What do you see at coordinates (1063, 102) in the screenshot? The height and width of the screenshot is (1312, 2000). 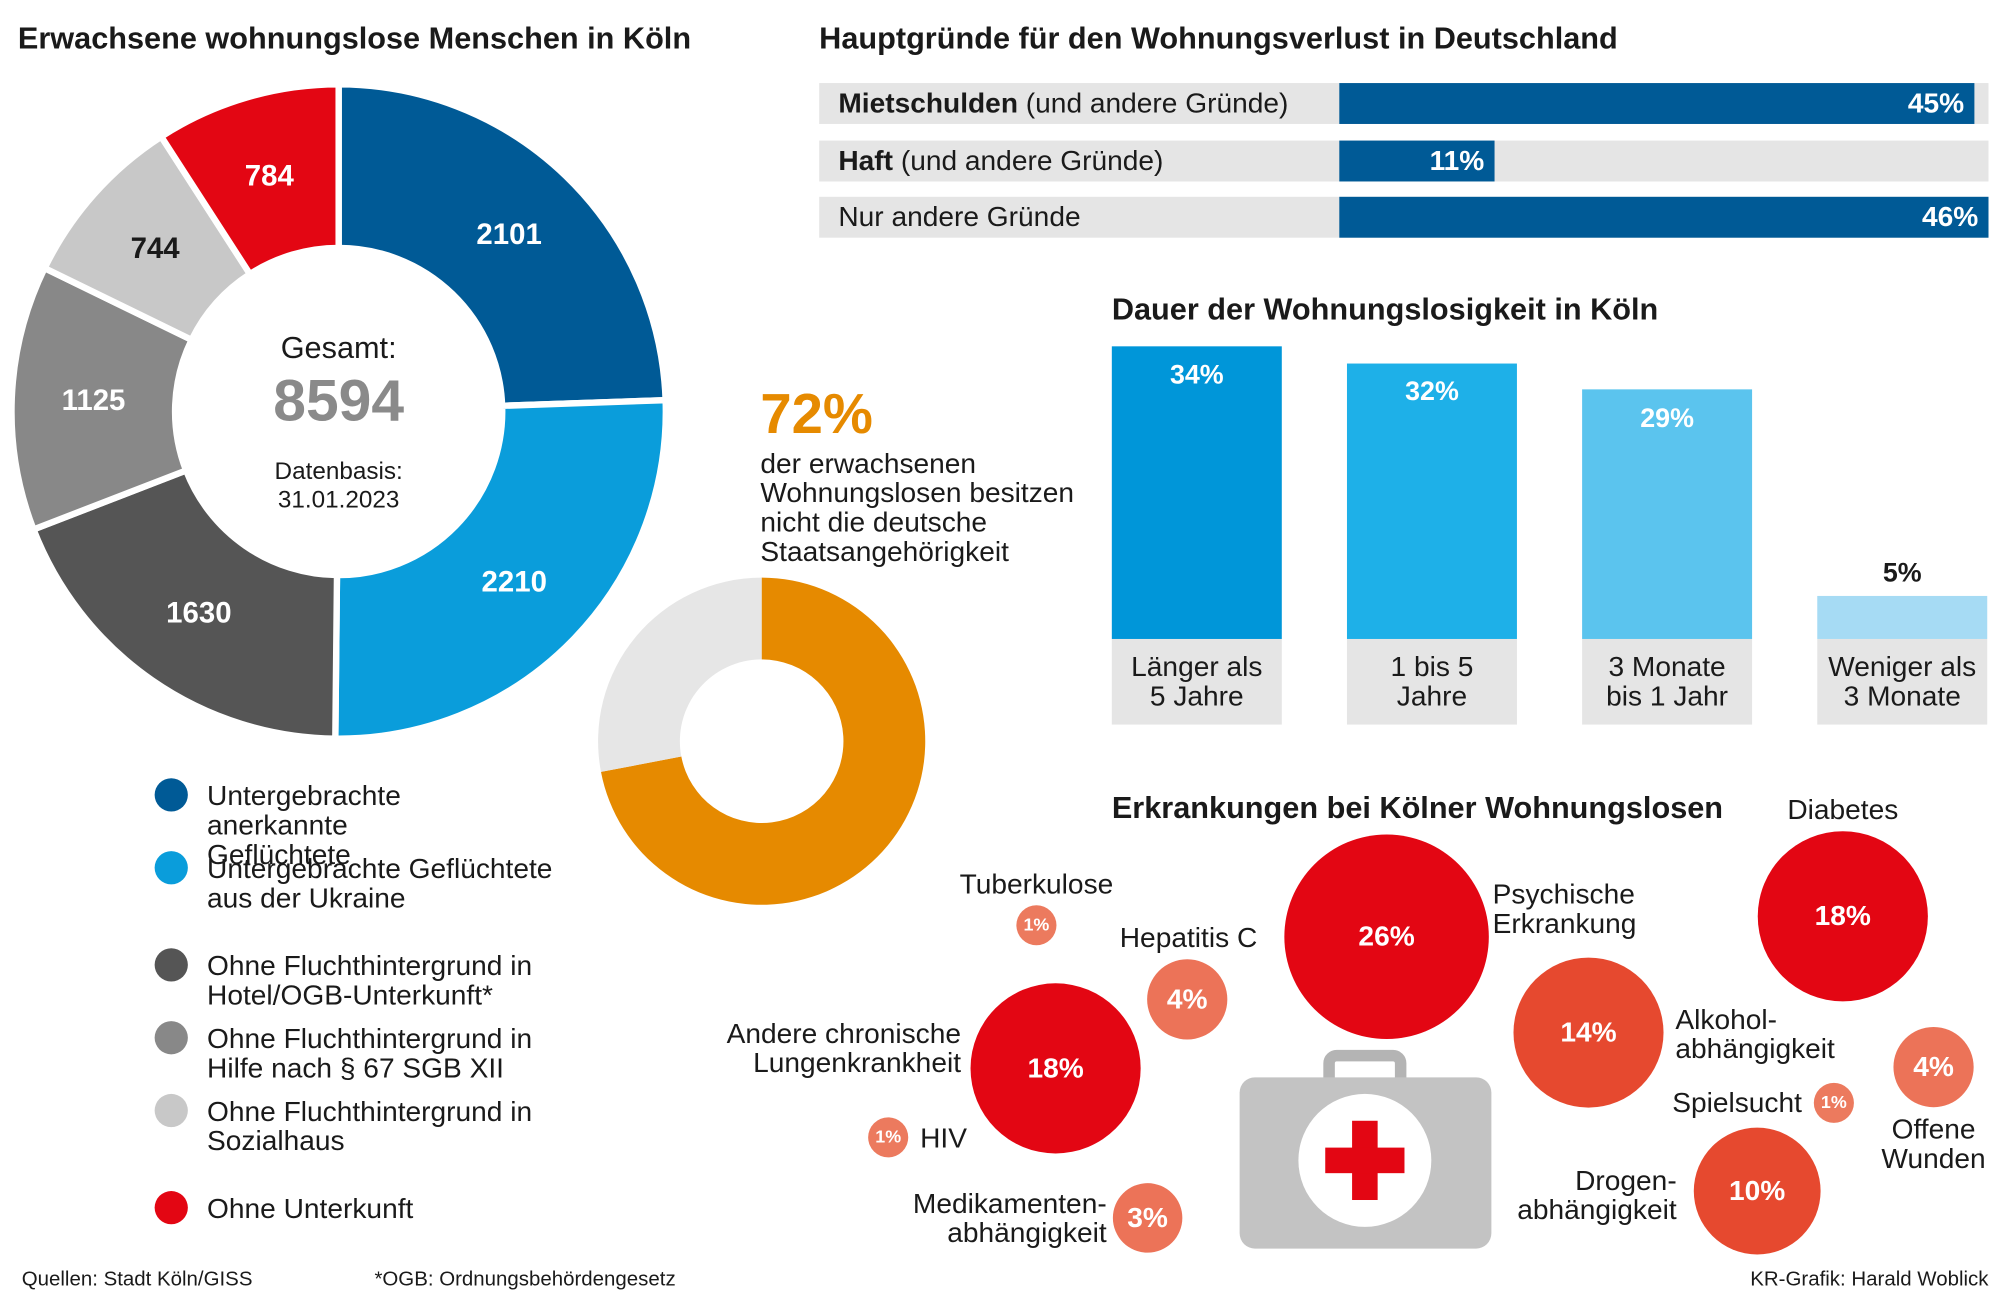 I see `category-label: Mietschulden (und andere Gründe)` at bounding box center [1063, 102].